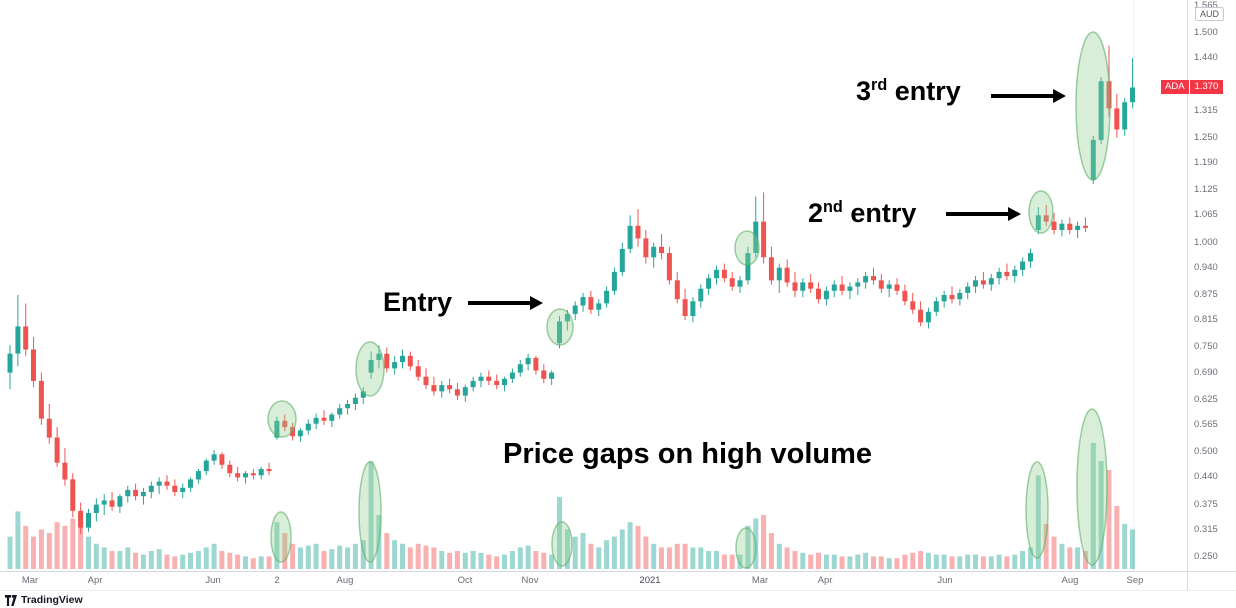 This screenshot has height=608, width=1236. Describe the element at coordinates (1206, 504) in the screenshot. I see `price-tick-label: 0.375` at that location.